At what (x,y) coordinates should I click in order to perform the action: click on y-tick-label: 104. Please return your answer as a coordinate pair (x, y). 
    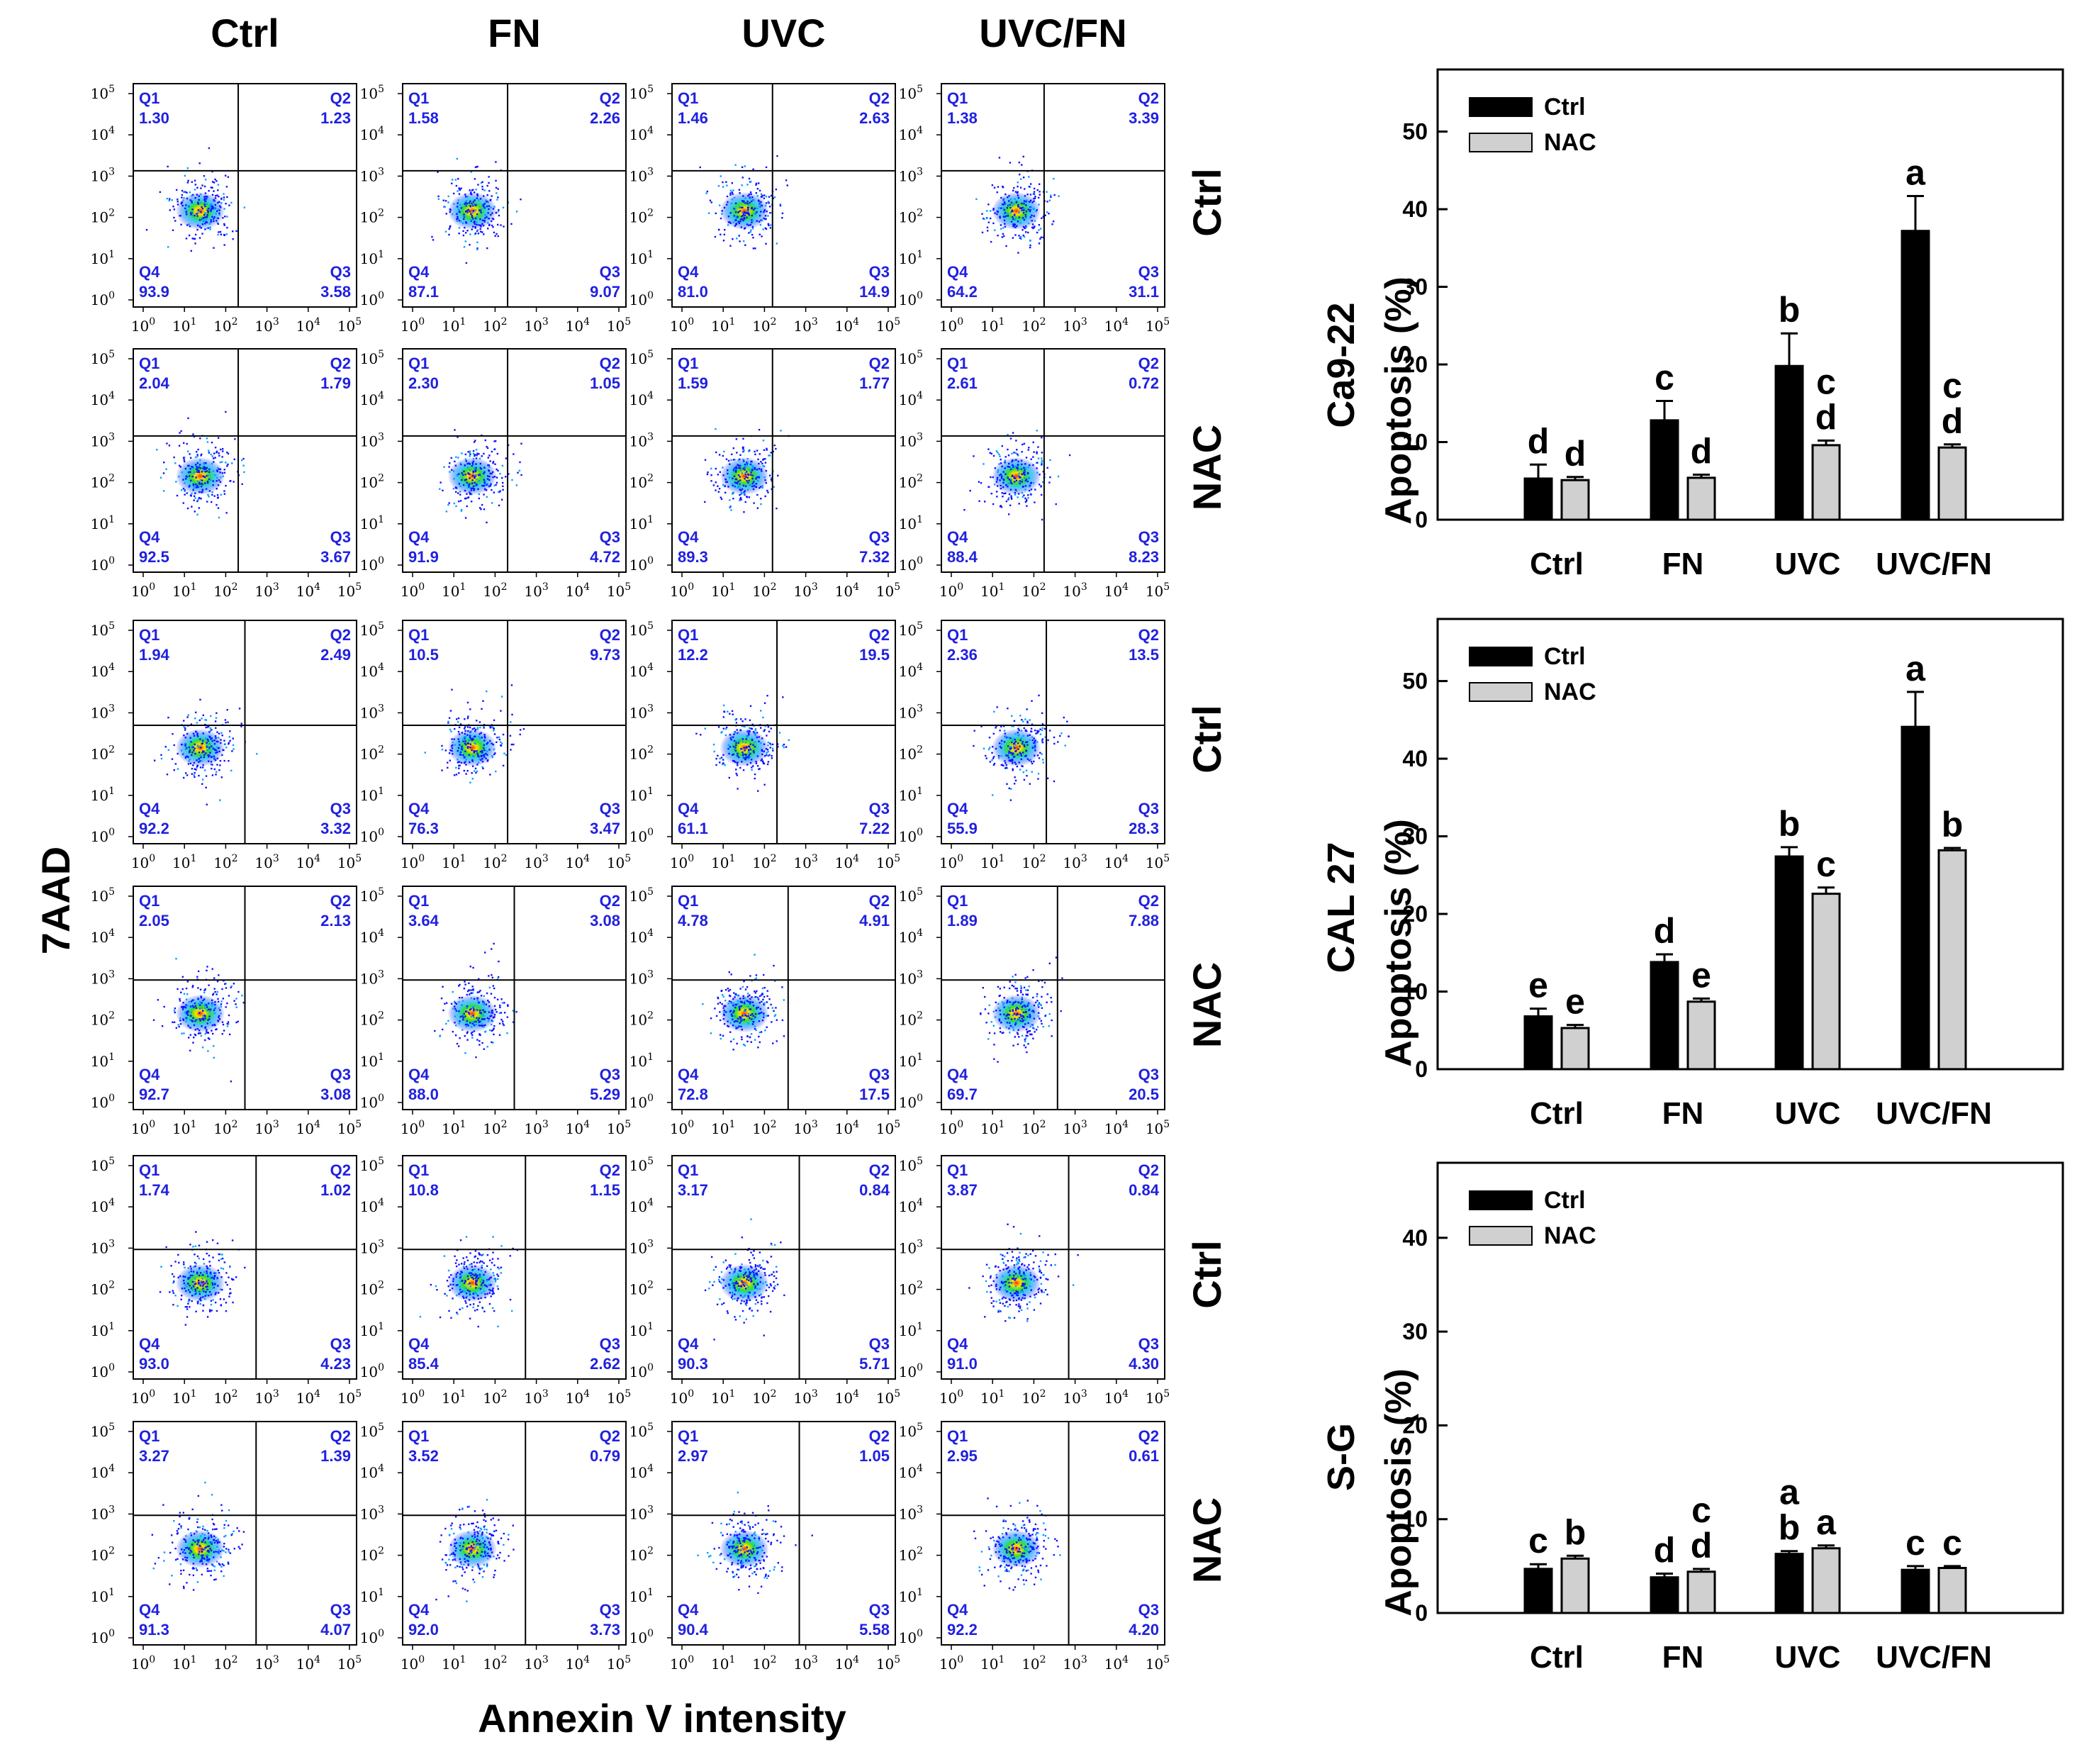
    Looking at the image, I should click on (641, 134).